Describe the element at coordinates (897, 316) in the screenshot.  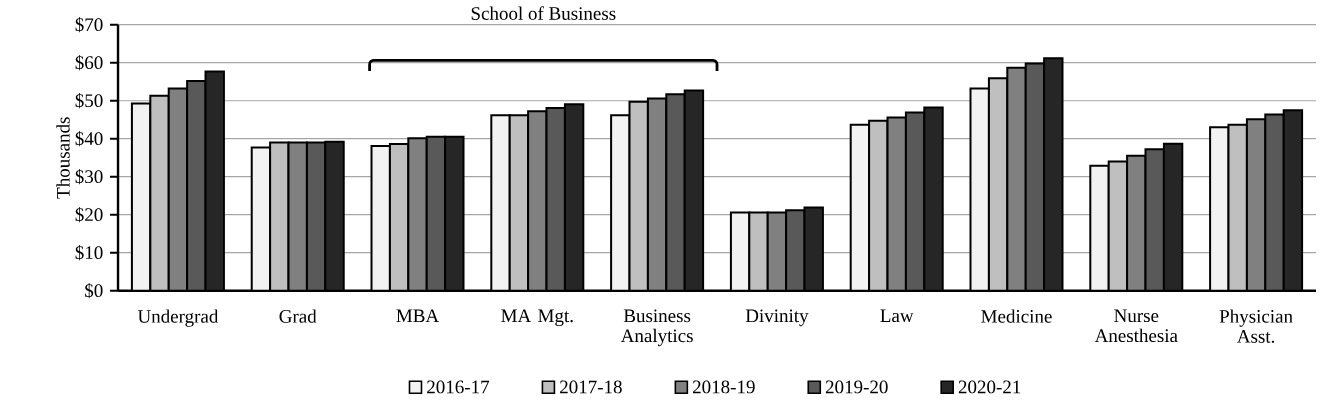
I see `x-tick-label: Law` at that location.